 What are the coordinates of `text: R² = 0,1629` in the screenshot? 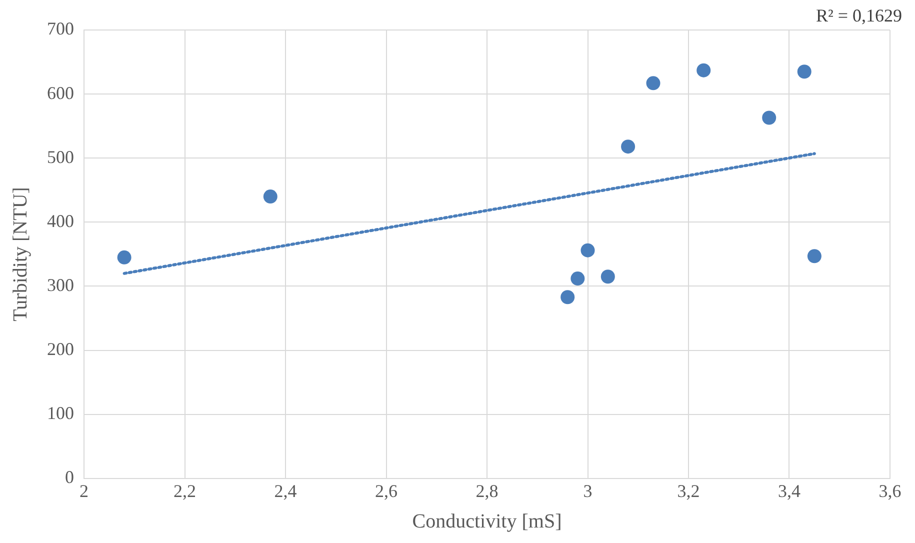 It's located at (859, 16).